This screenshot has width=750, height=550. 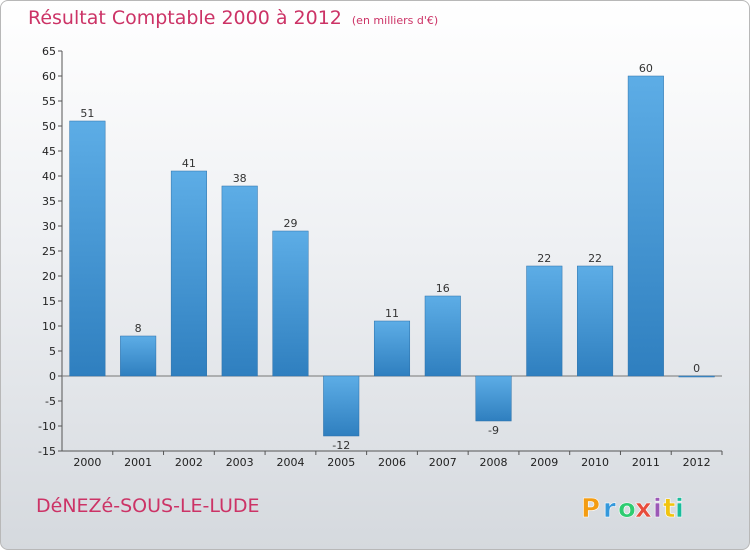 What do you see at coordinates (595, 462) in the screenshot?
I see `x-tick-label-2010: 2010` at bounding box center [595, 462].